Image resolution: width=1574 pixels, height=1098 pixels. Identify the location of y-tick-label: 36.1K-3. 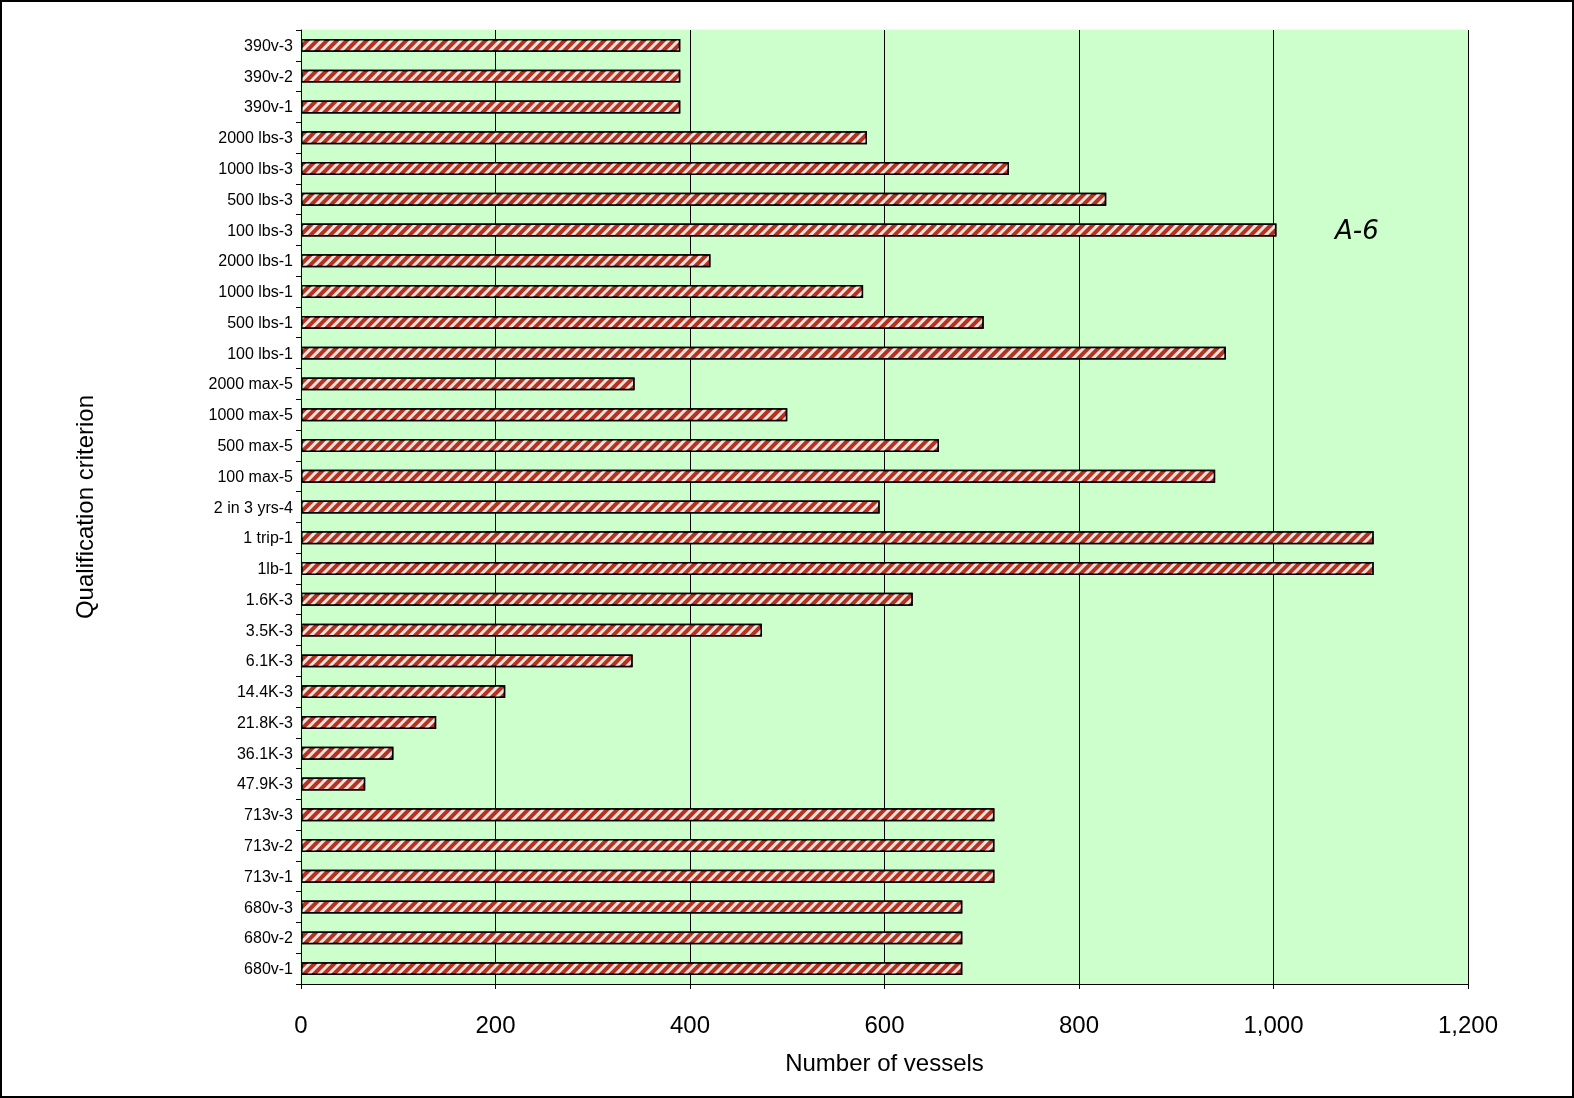
(265, 753).